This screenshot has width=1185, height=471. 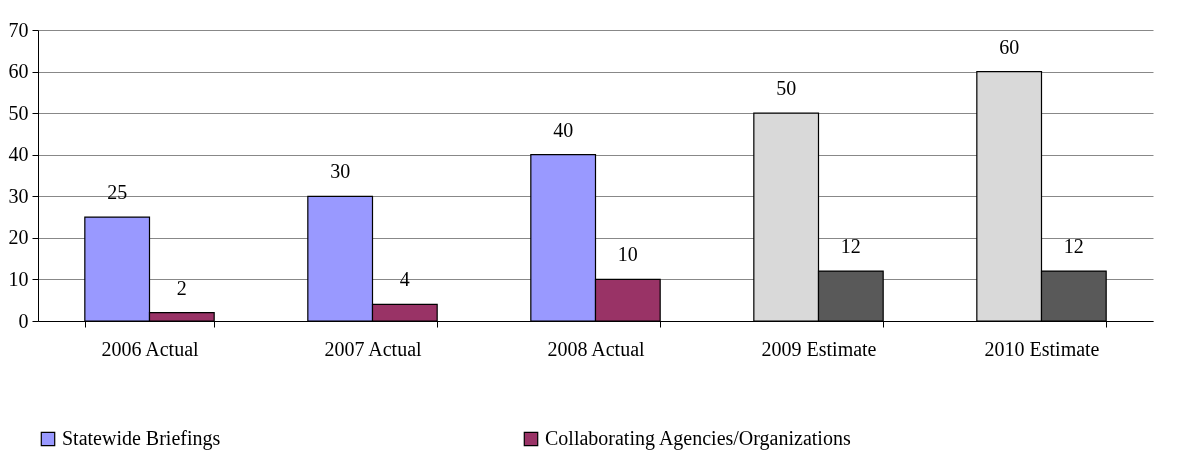 What do you see at coordinates (786, 88) in the screenshot?
I see `data-label: 50` at bounding box center [786, 88].